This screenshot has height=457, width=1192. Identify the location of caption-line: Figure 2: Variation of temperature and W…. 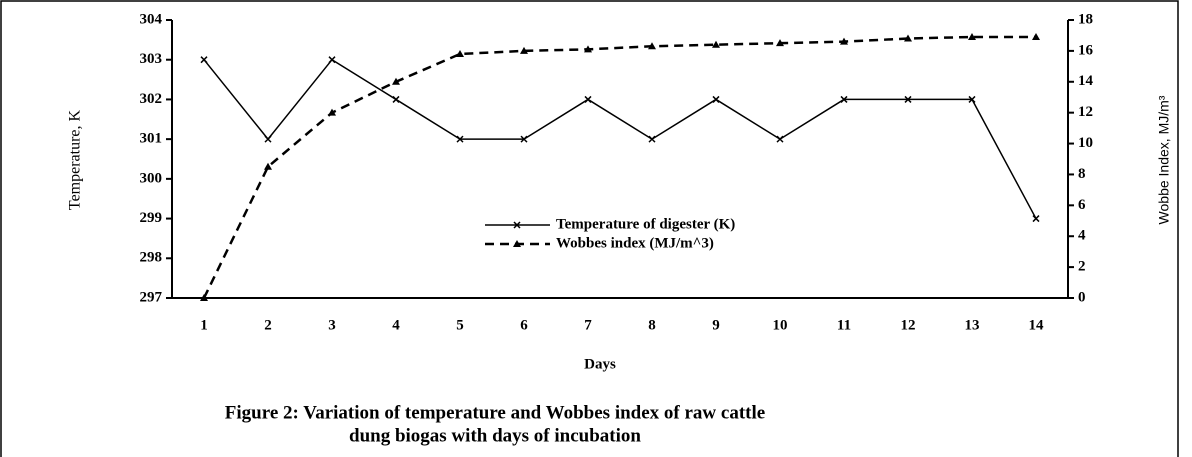
(495, 412).